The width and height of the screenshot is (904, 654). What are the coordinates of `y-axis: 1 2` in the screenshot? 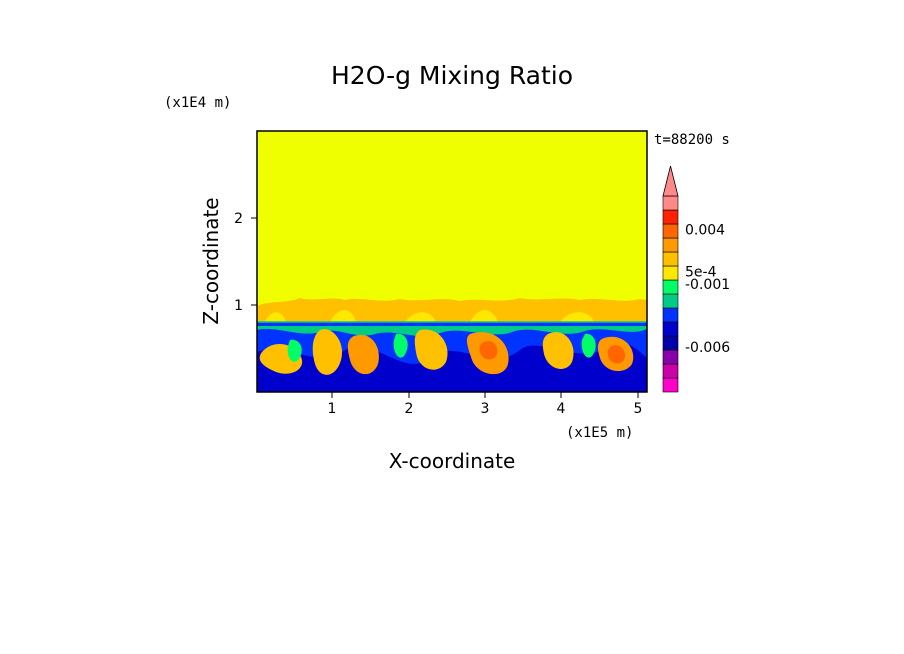 It's located at (245, 262).